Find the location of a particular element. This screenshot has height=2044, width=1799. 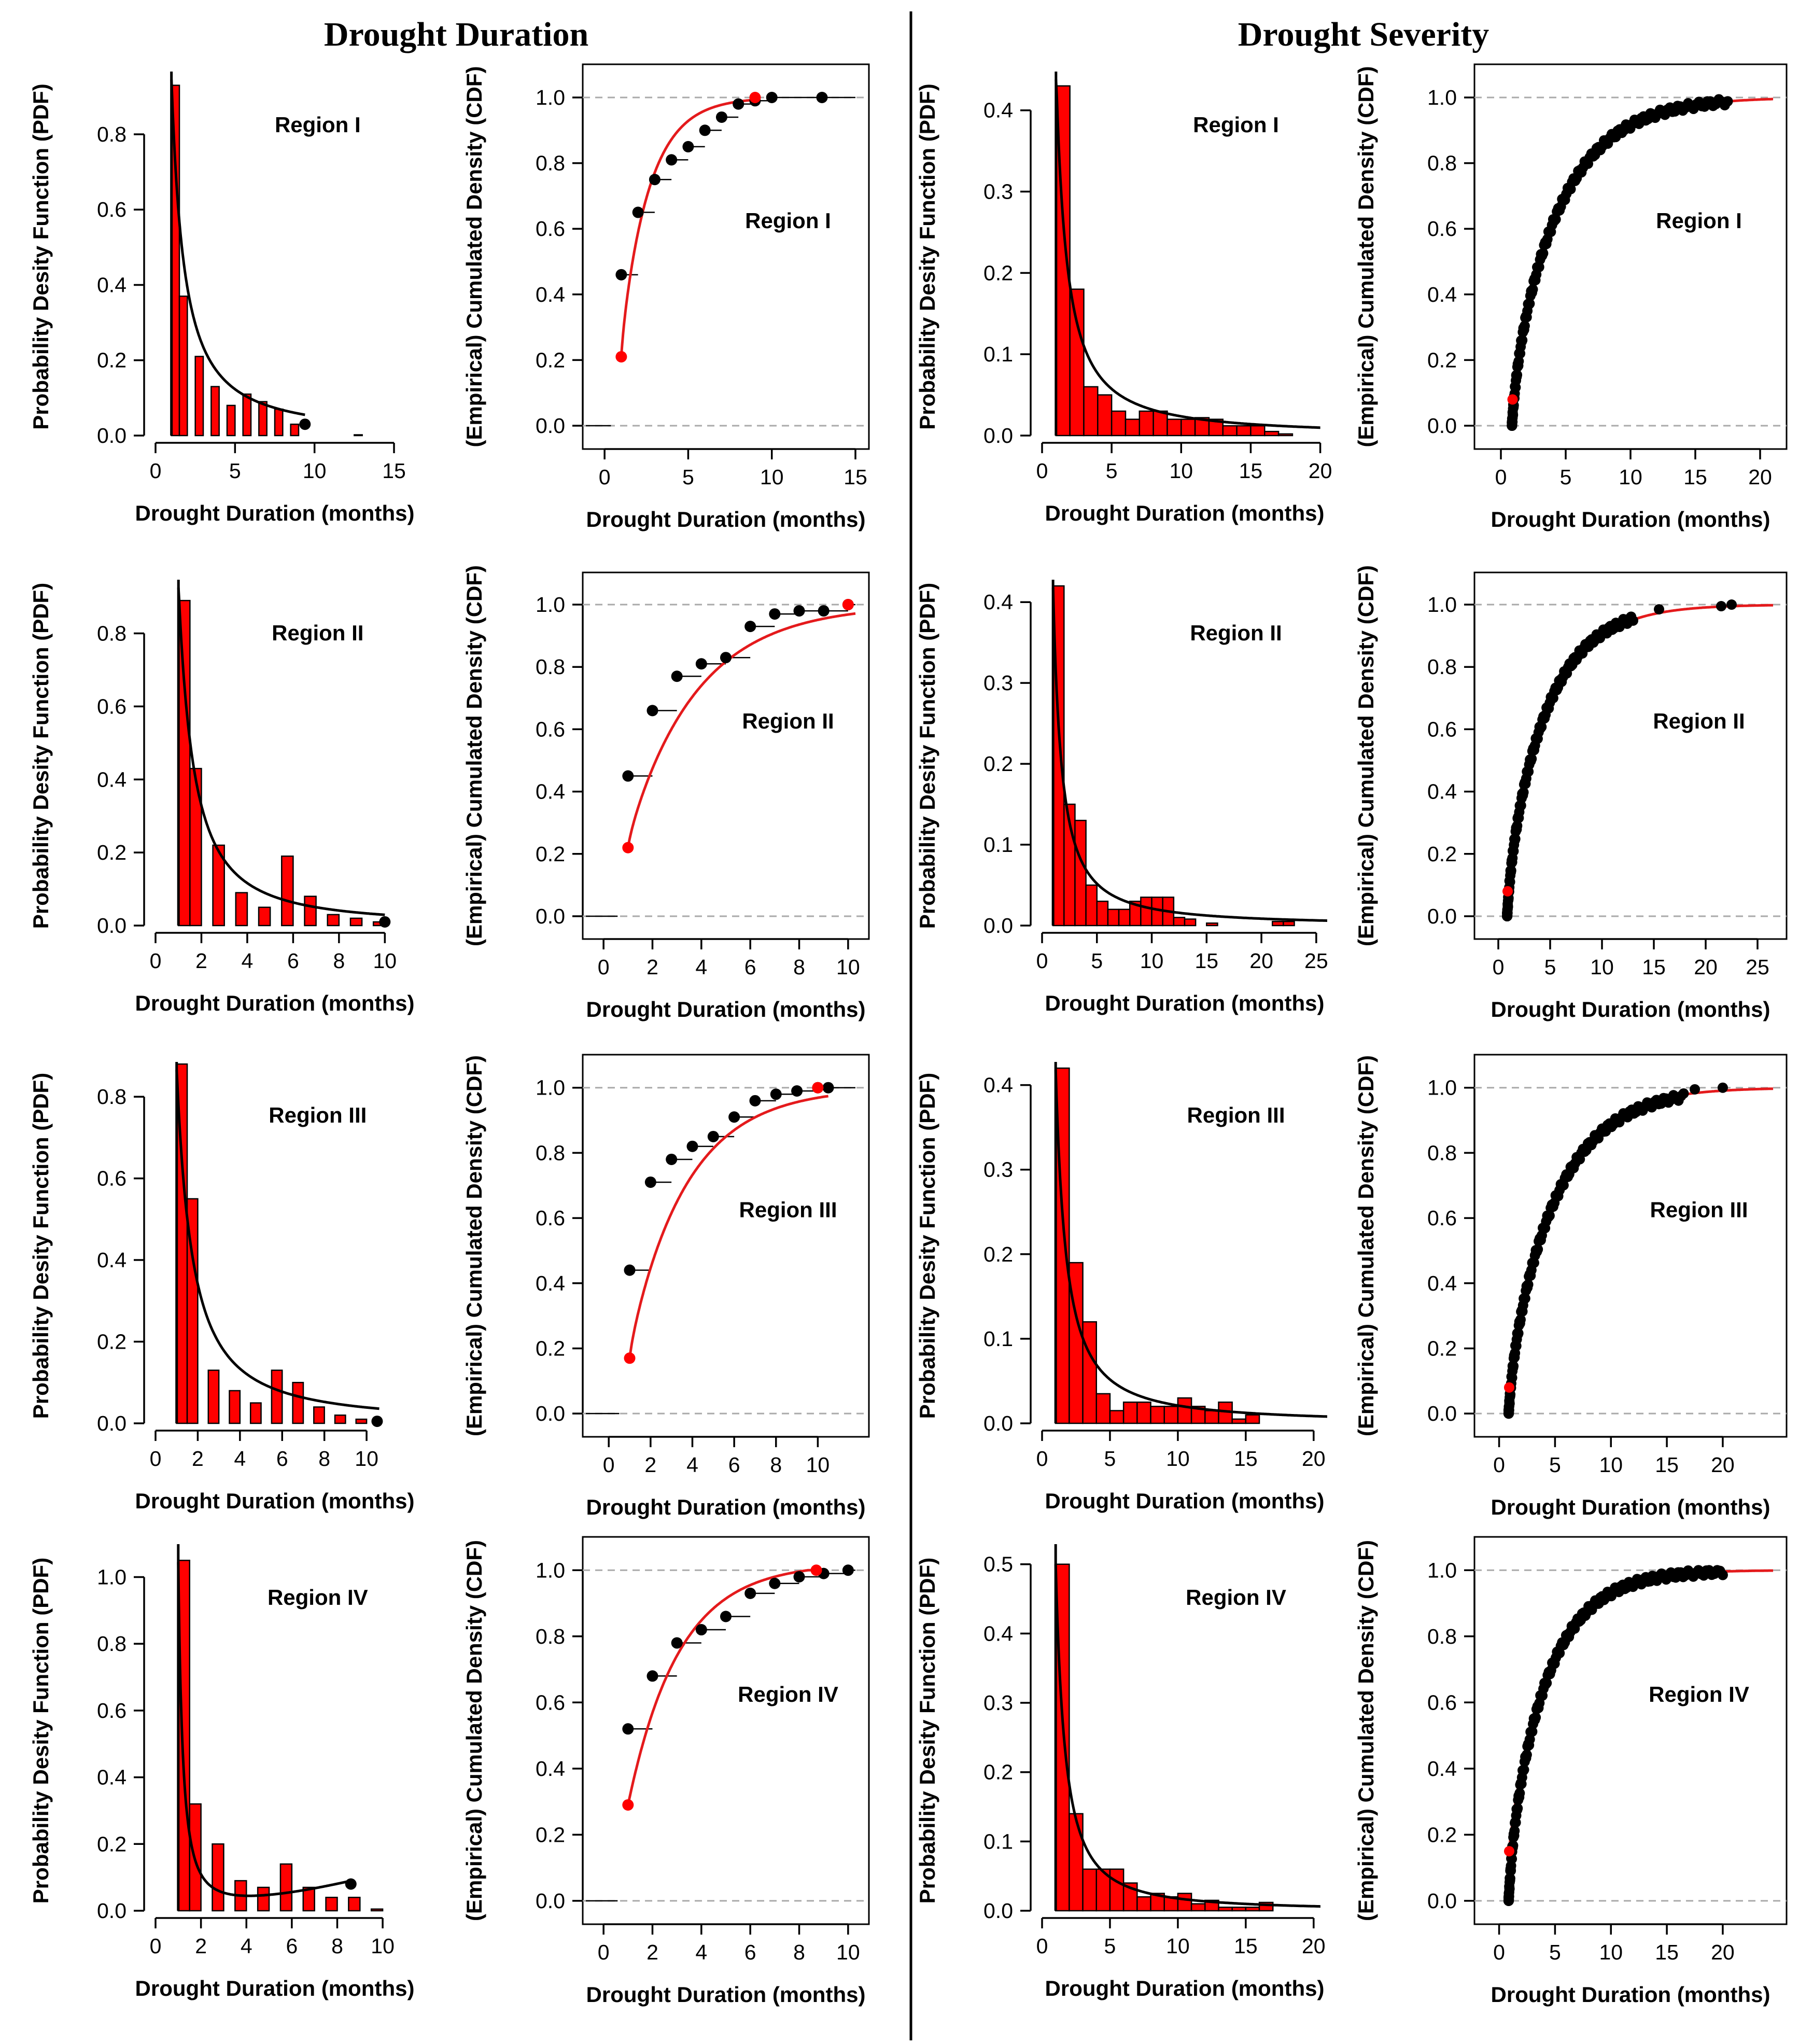

end-point is located at coordinates (305, 424).